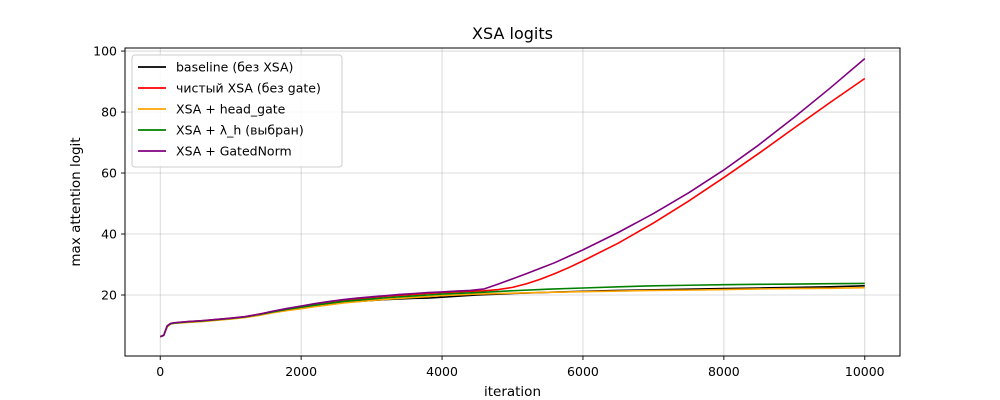 This screenshot has width=1000, height=400. I want to click on y-tick-label: 60, so click(109, 173).